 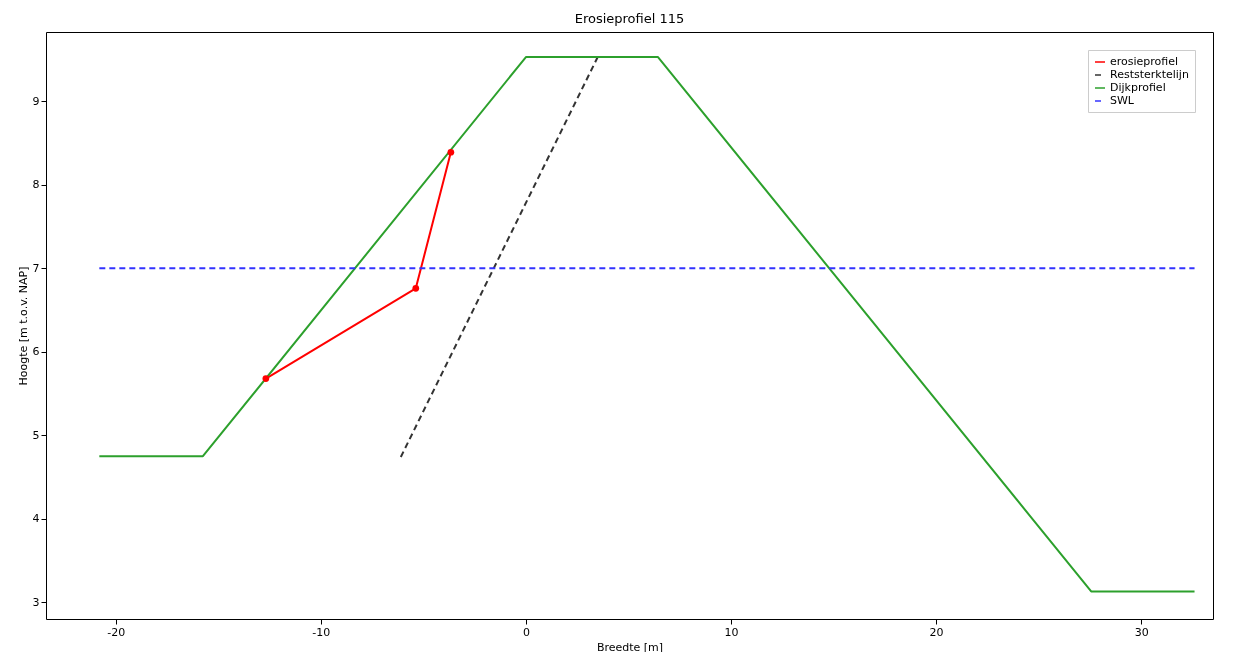 I want to click on legend-label: SWL, so click(x=1122, y=100).